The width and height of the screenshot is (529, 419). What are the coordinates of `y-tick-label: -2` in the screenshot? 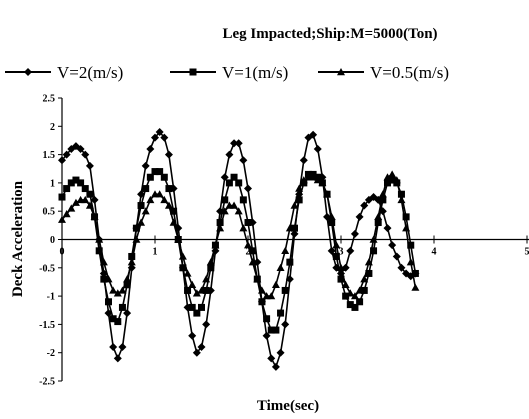 It's located at (51, 353).